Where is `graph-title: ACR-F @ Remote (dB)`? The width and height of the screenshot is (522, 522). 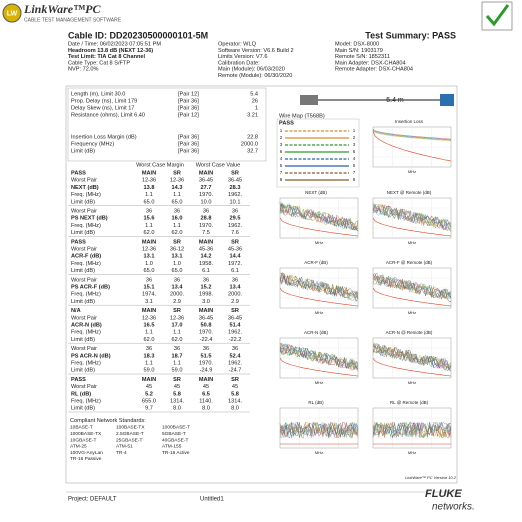
graph-title: ACR-F @ Remote (dB) is located at coordinates (409, 262).